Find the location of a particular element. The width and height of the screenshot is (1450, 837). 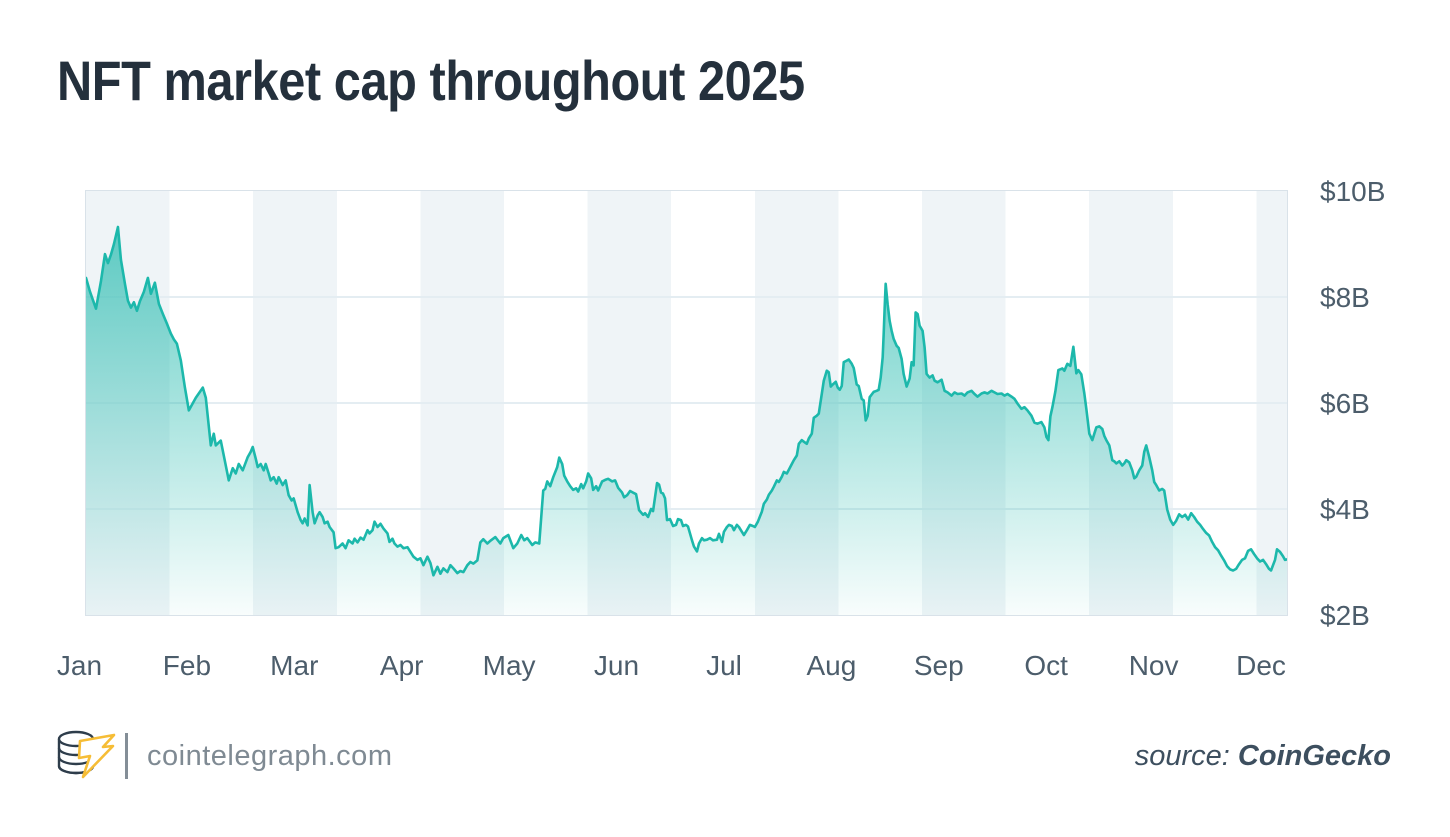

source-label: source: is located at coordinates (1182, 756).